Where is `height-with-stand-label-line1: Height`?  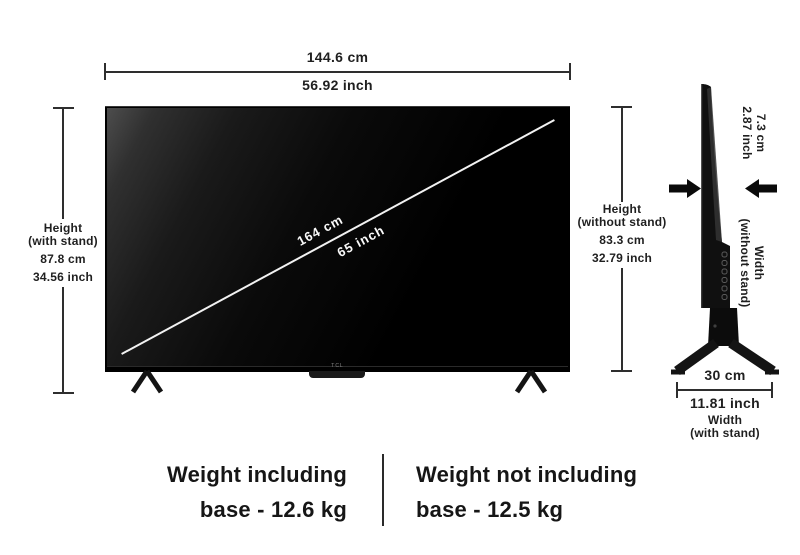
height-with-stand-label-line1: Height is located at coordinates (63, 228).